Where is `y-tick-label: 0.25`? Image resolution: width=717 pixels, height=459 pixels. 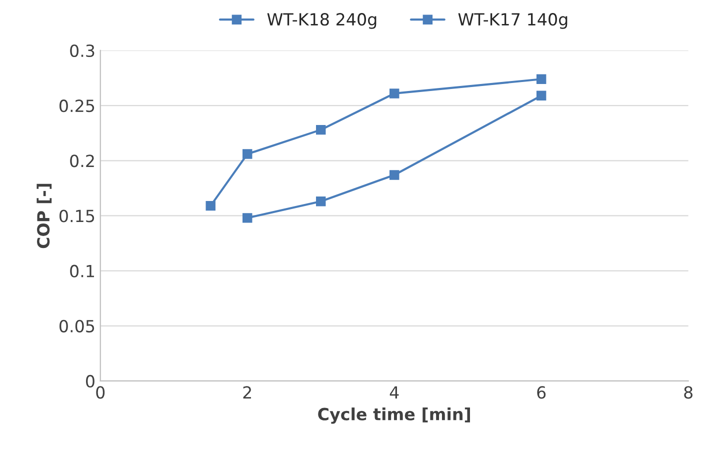
y-tick-label: 0.25 is located at coordinates (77, 106).